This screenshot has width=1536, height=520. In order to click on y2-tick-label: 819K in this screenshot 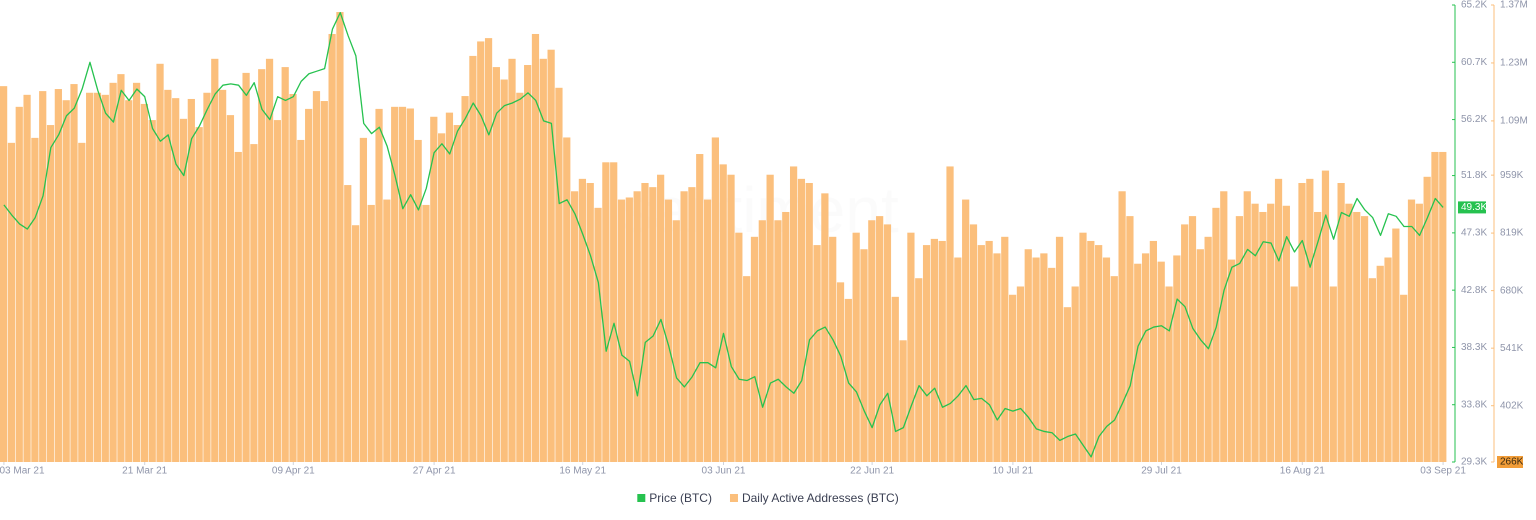, I will do `click(1512, 233)`.